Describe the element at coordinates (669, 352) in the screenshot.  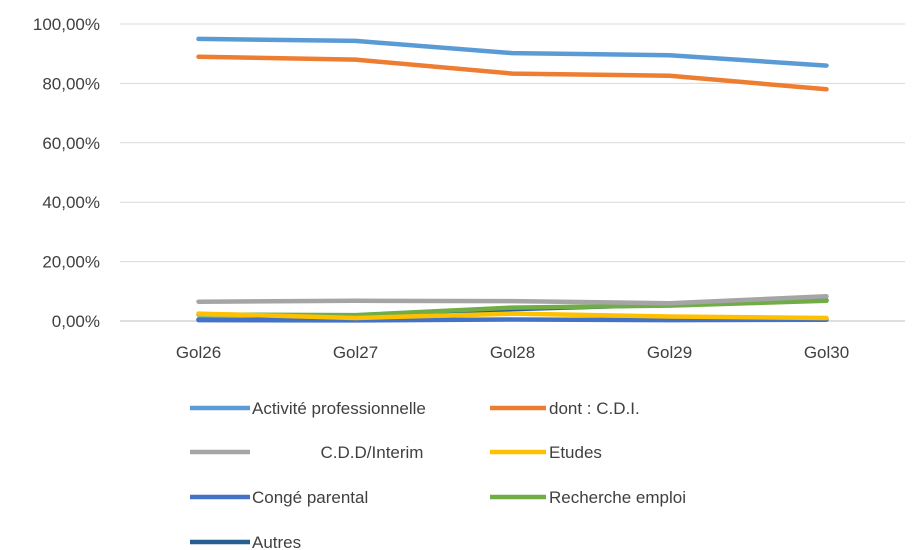
I see `x-tick-label: Gol29` at that location.